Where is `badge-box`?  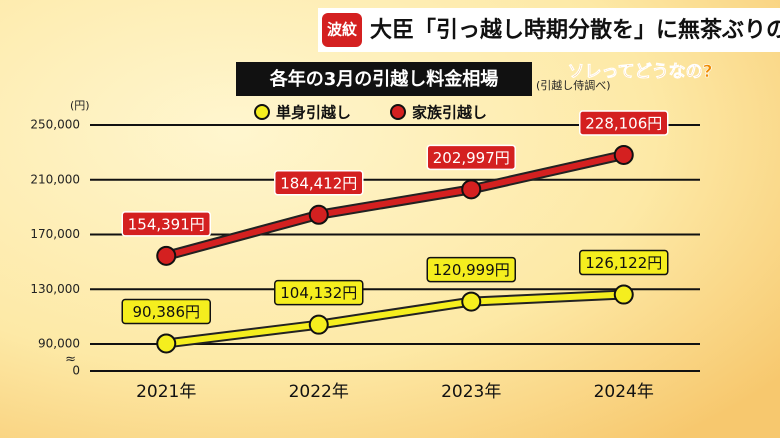 badge-box is located at coordinates (342, 30).